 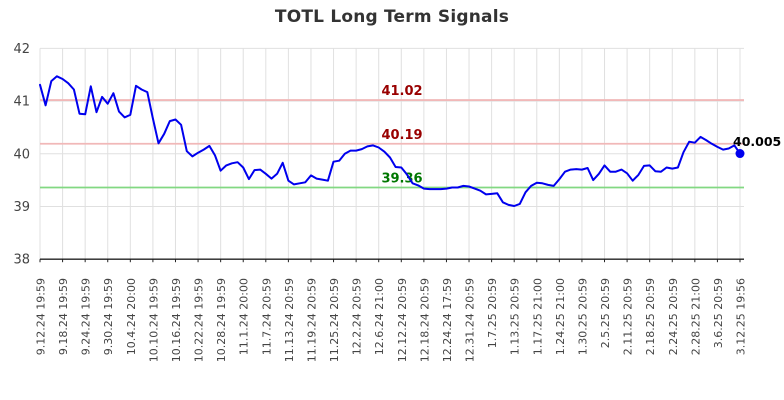 I want to click on x-tick-label: 12.24.24 17:59, so click(x=447, y=320).